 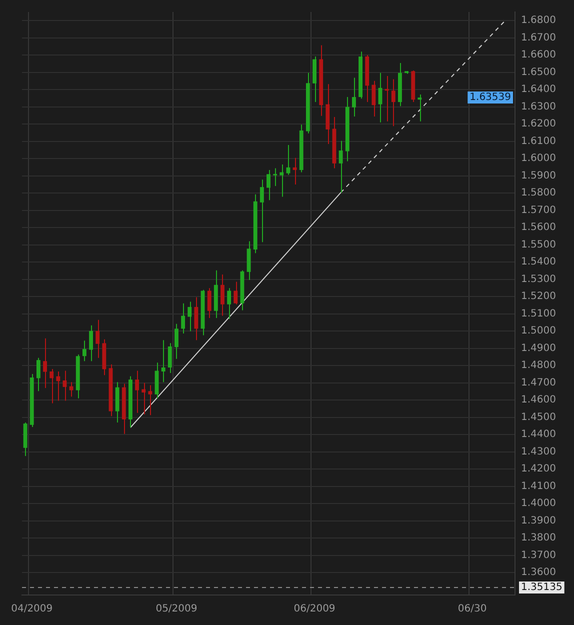 I want to click on x-tick-label: 05/2009, so click(x=177, y=609).